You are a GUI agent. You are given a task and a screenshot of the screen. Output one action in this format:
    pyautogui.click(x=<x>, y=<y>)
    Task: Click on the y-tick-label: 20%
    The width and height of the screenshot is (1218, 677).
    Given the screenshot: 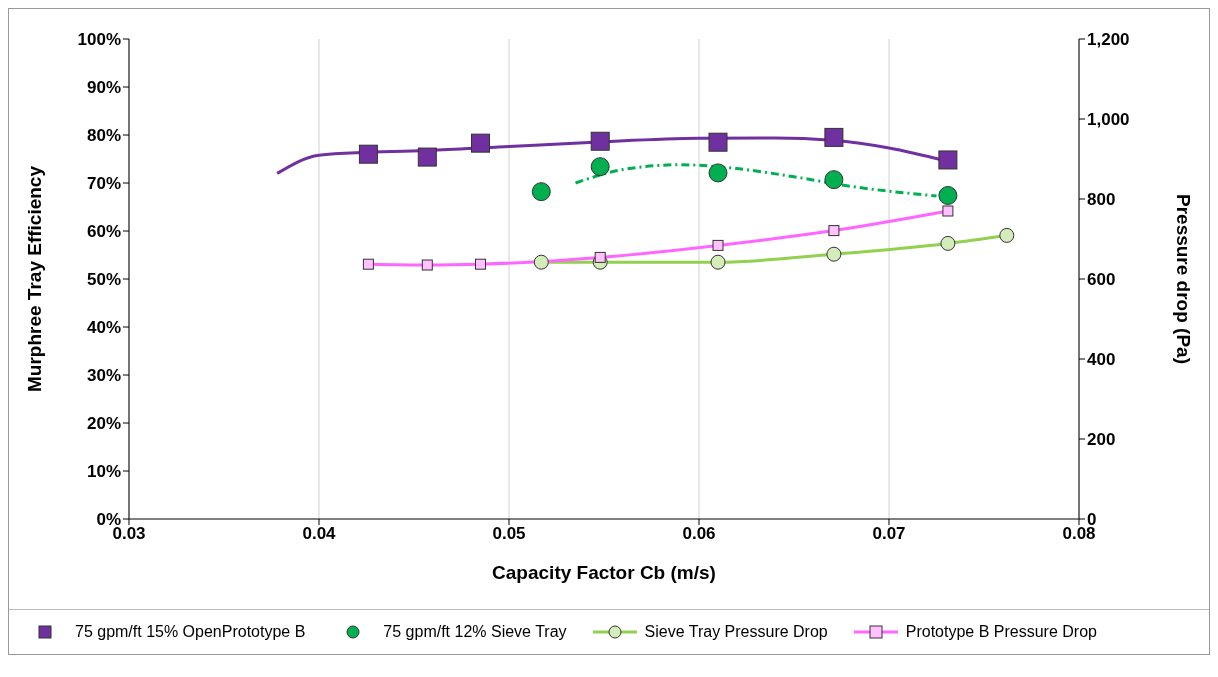 What is the action you would take?
    pyautogui.click(x=103, y=424)
    